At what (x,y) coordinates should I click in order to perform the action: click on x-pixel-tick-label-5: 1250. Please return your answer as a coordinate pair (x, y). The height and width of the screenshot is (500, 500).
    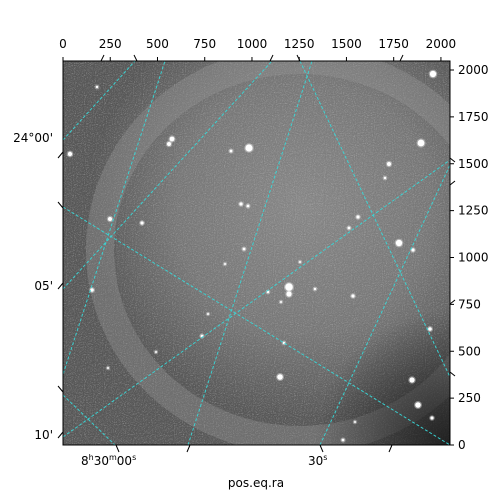
    Looking at the image, I should click on (299, 44).